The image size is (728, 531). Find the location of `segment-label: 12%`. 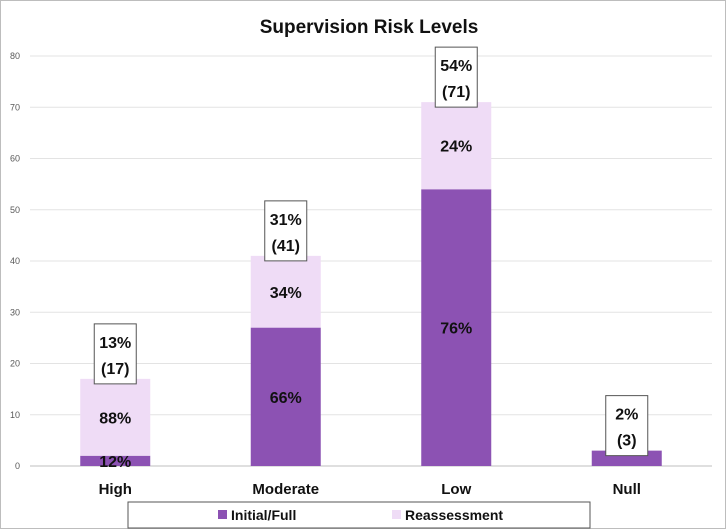

segment-label: 12% is located at coordinates (115, 462).